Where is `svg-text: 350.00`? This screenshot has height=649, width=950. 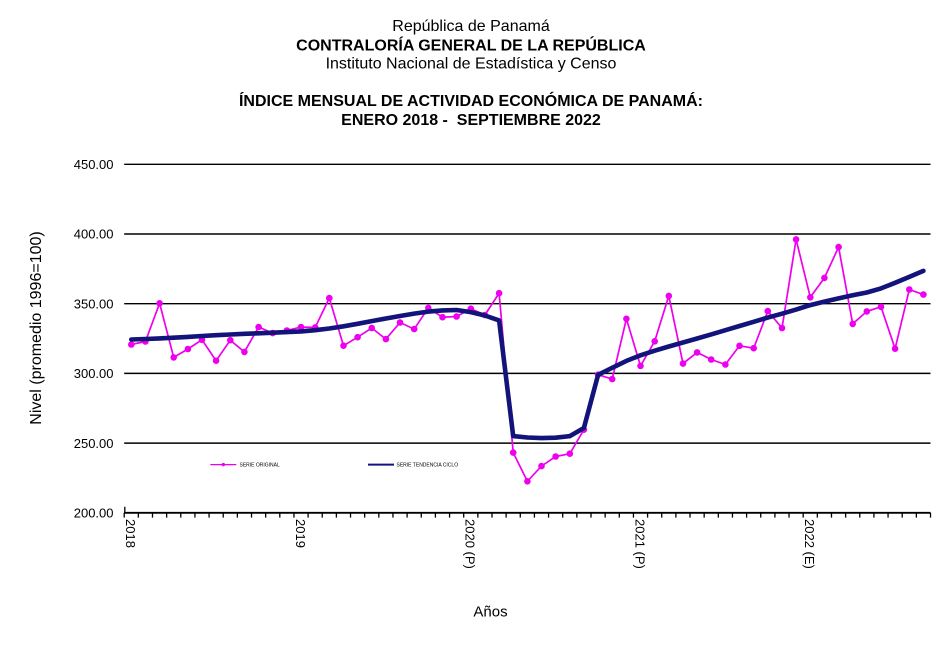
svg-text: 350.00 is located at coordinates (94, 303).